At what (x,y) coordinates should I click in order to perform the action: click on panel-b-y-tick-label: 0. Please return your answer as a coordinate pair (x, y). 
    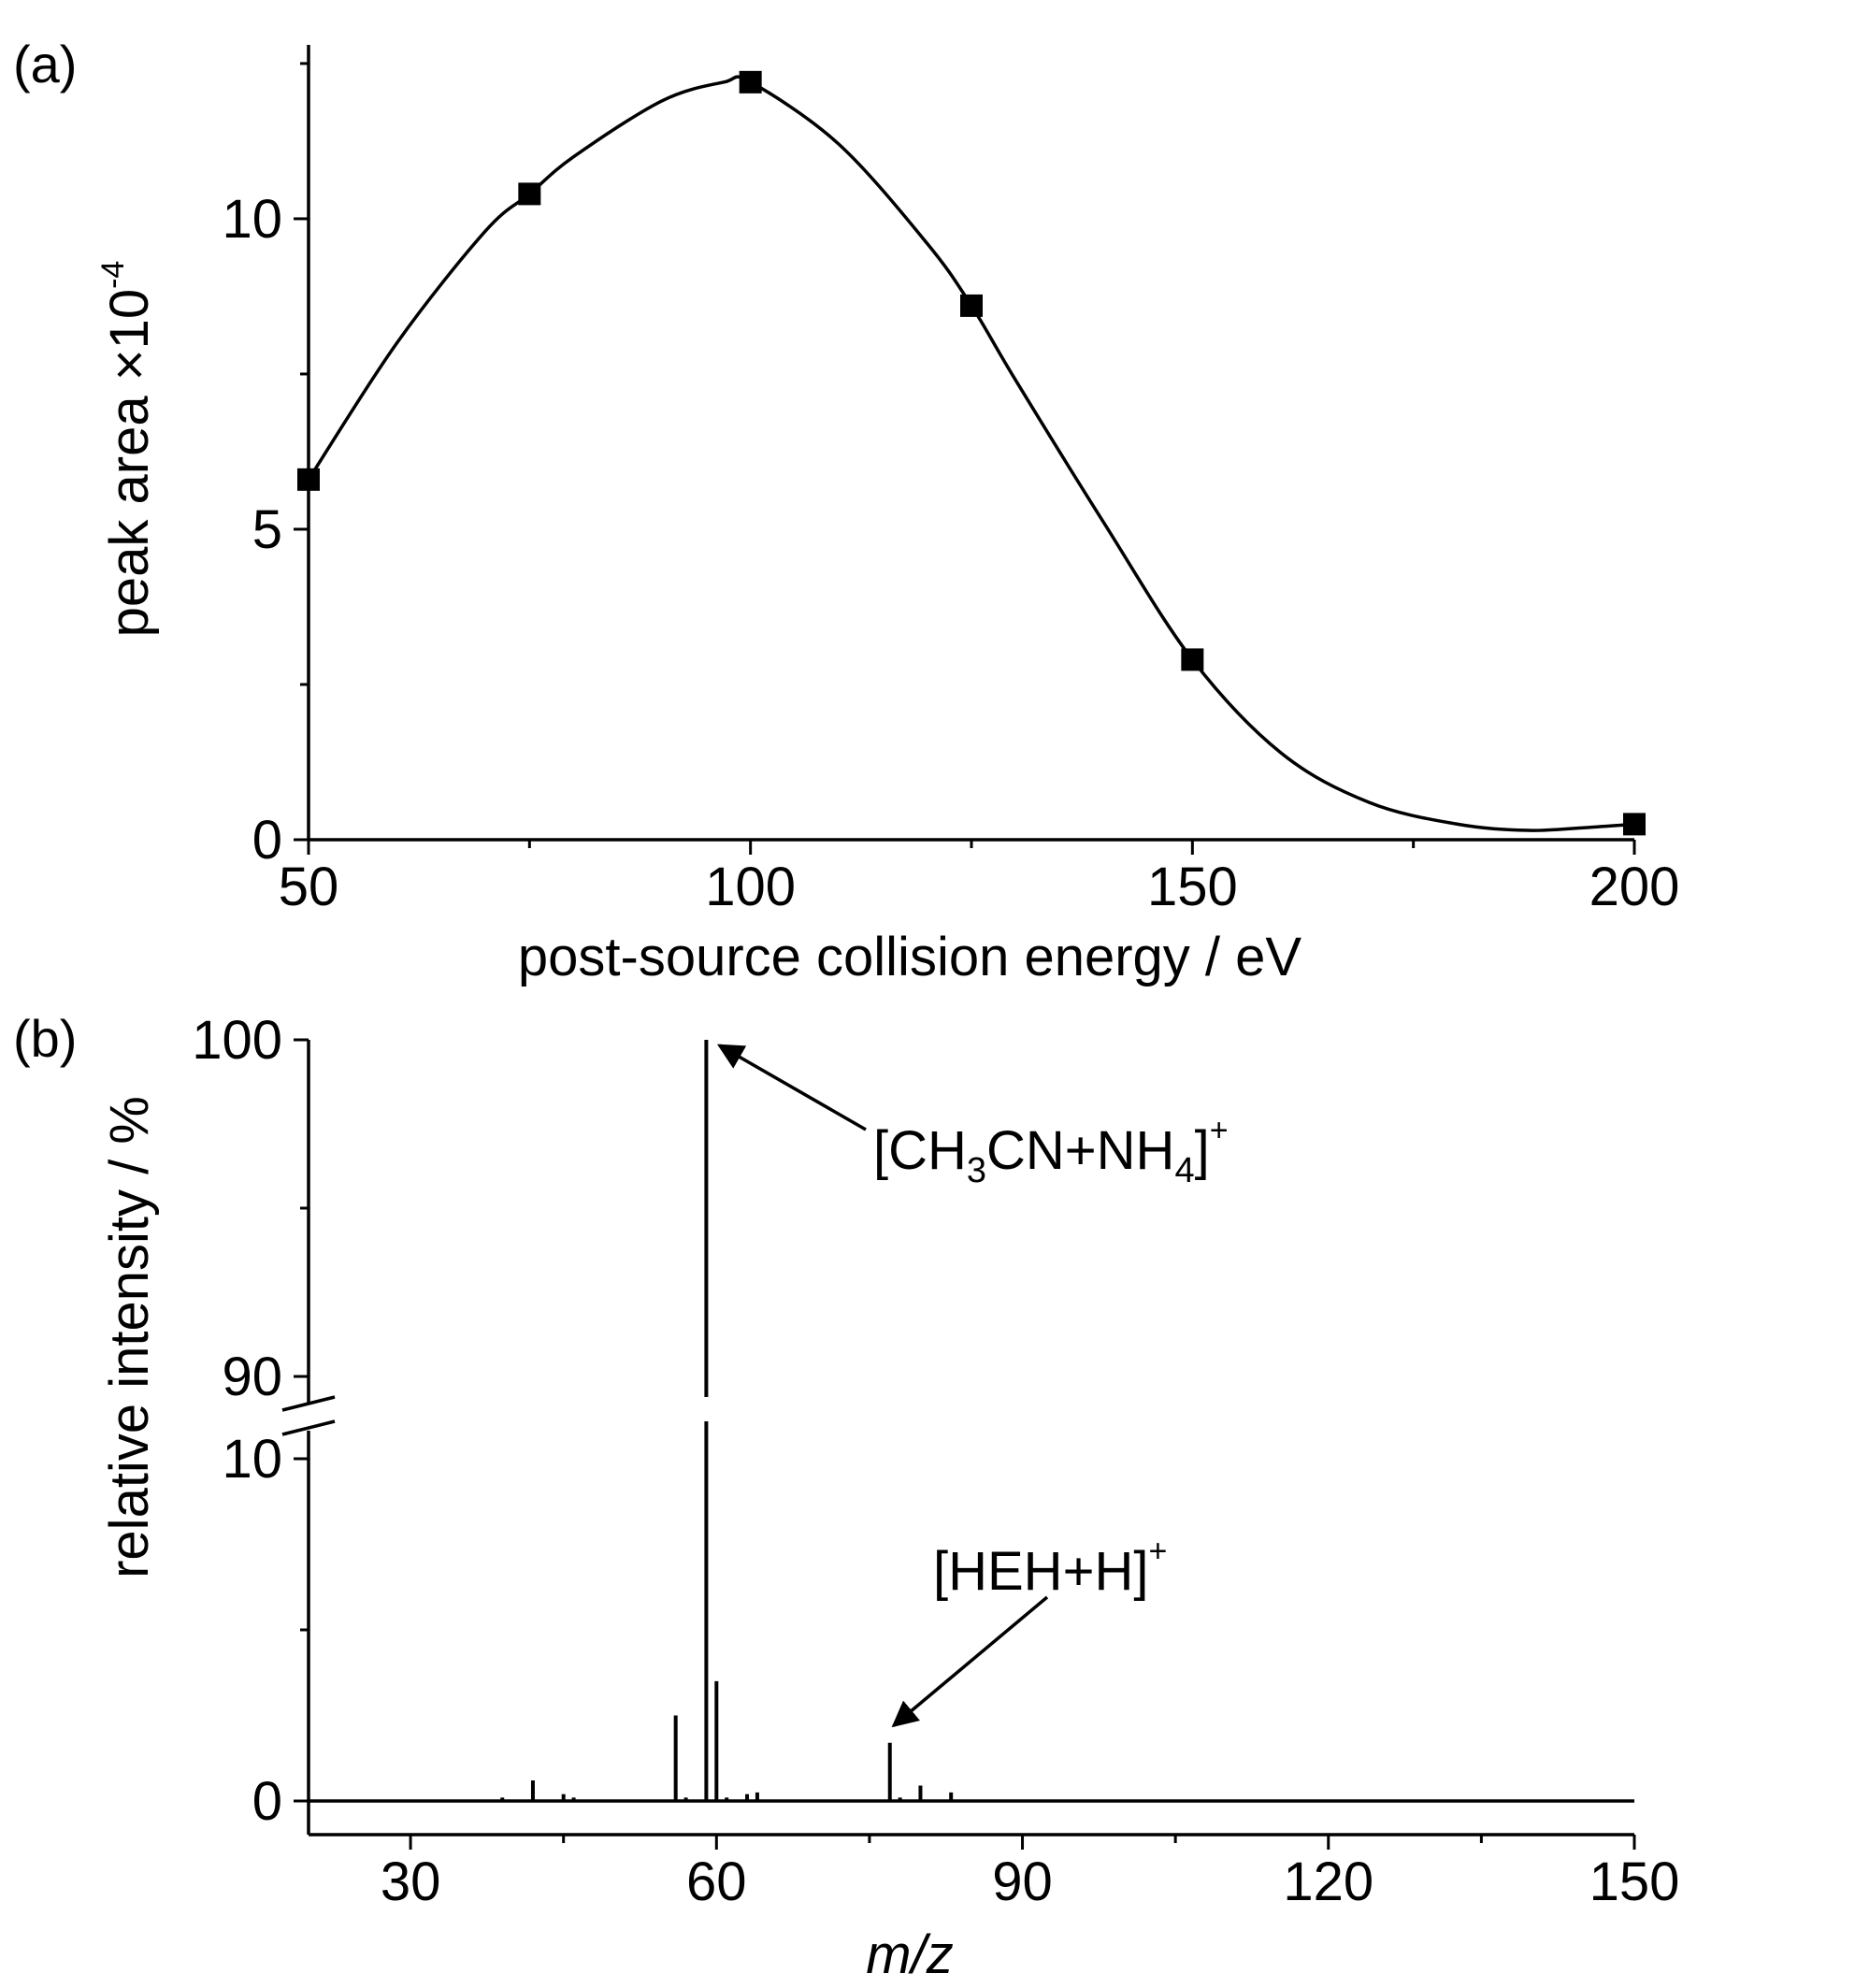
    Looking at the image, I should click on (267, 1802).